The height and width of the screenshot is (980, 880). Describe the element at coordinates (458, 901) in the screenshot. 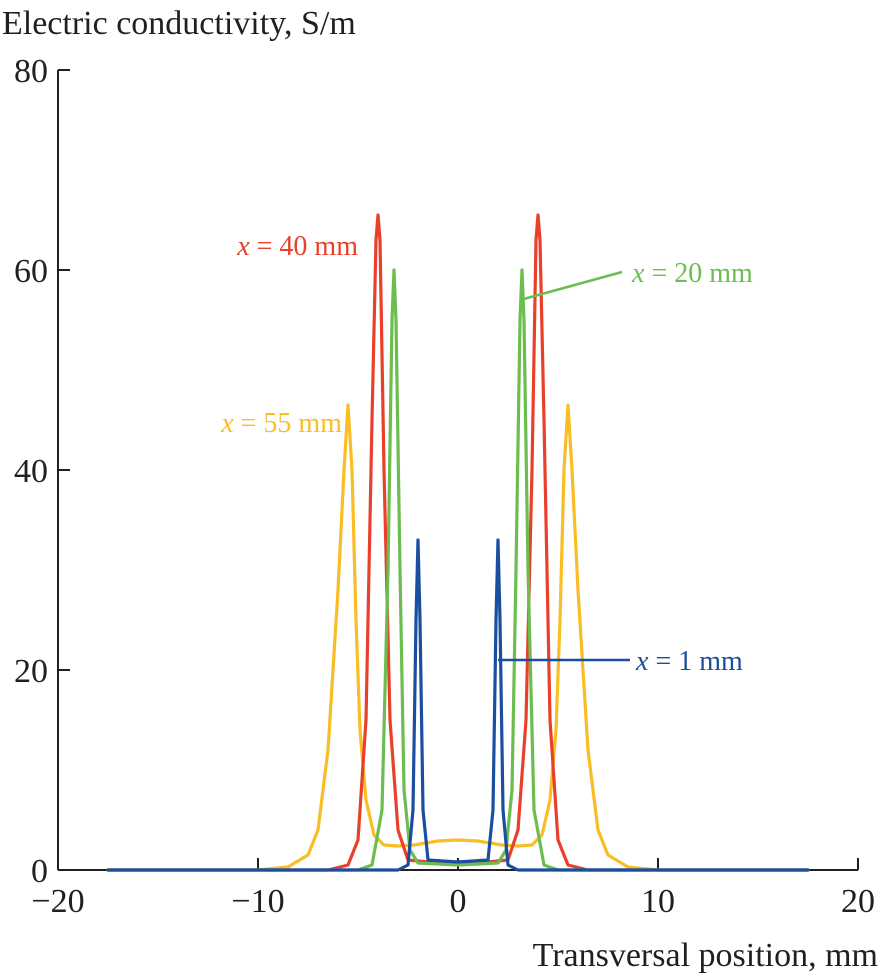

I see `x-tick-label: 0` at that location.